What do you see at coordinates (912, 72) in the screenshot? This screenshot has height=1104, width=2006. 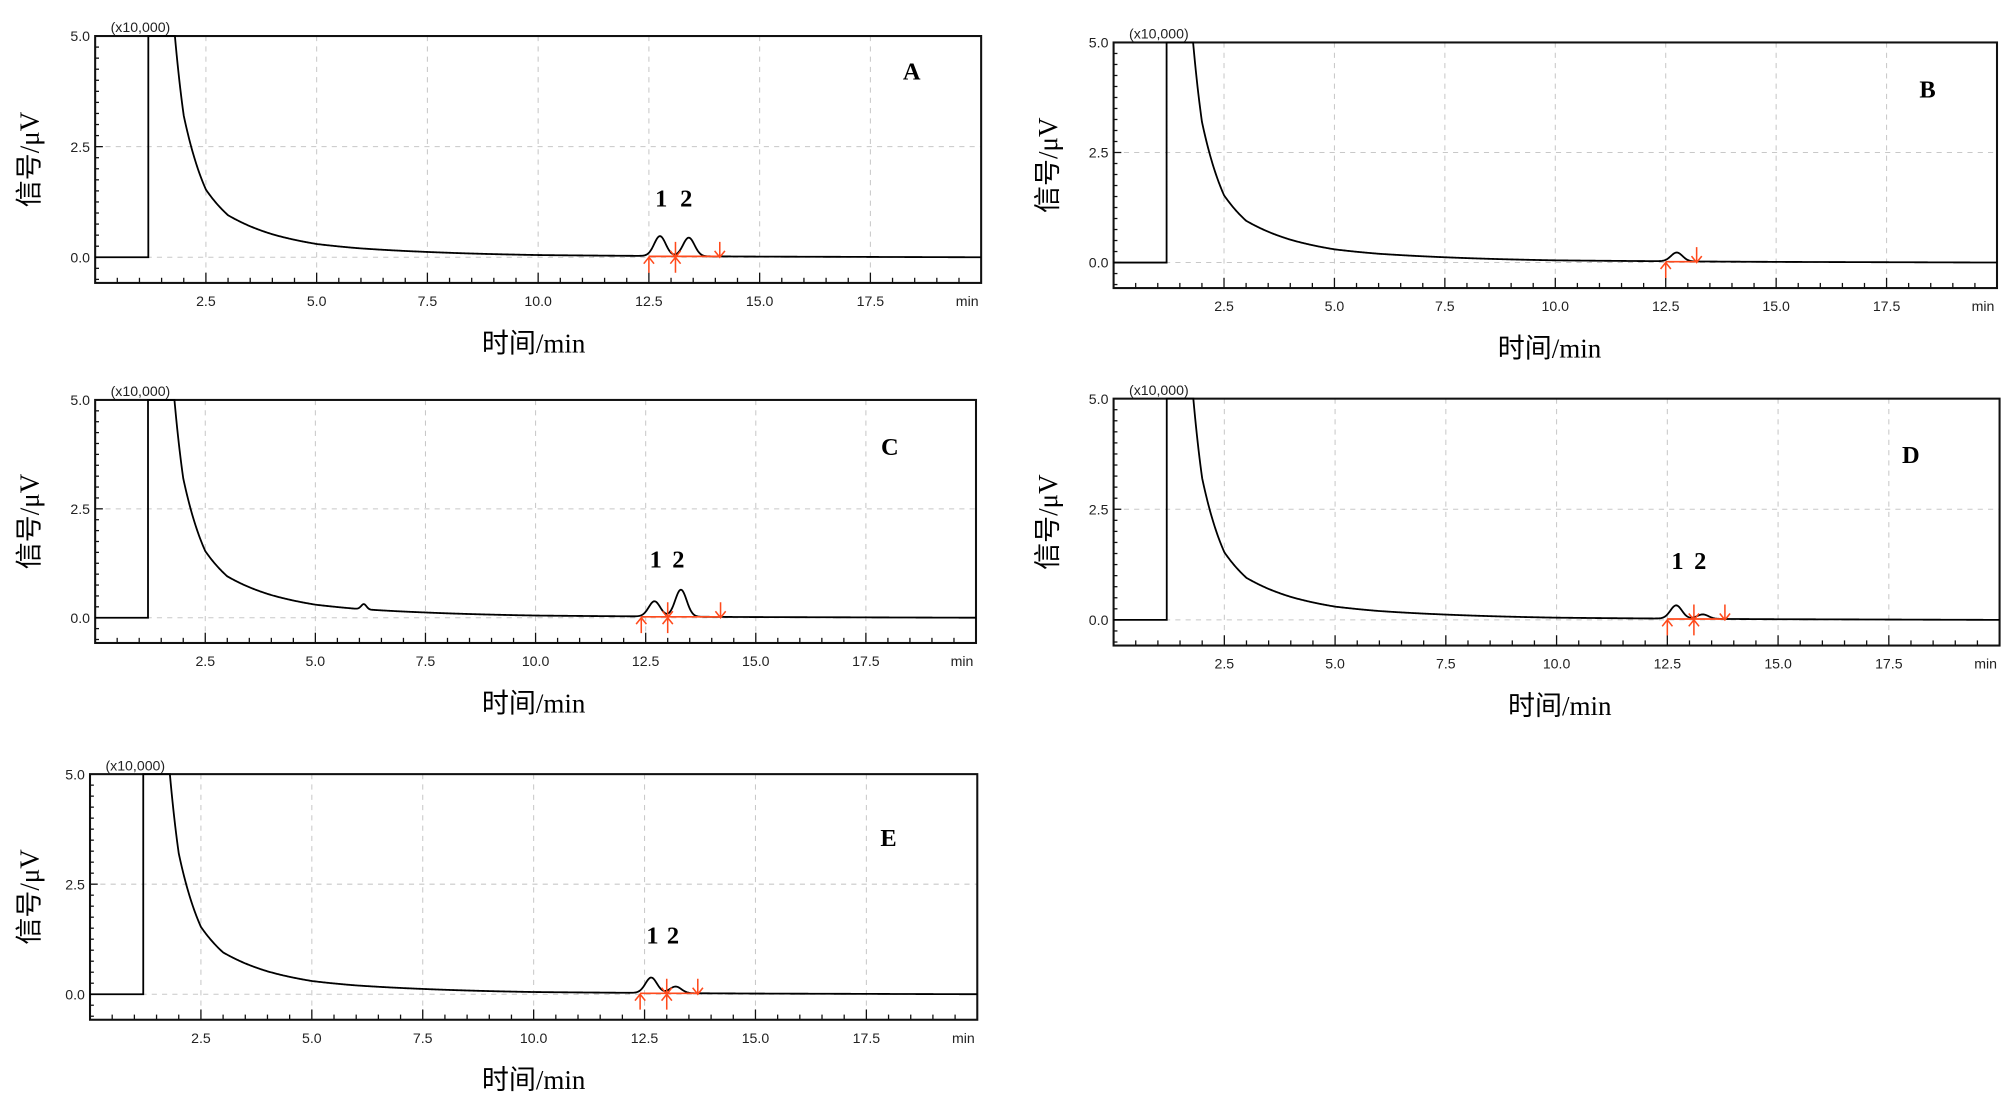 I see `panel-label: A` at bounding box center [912, 72].